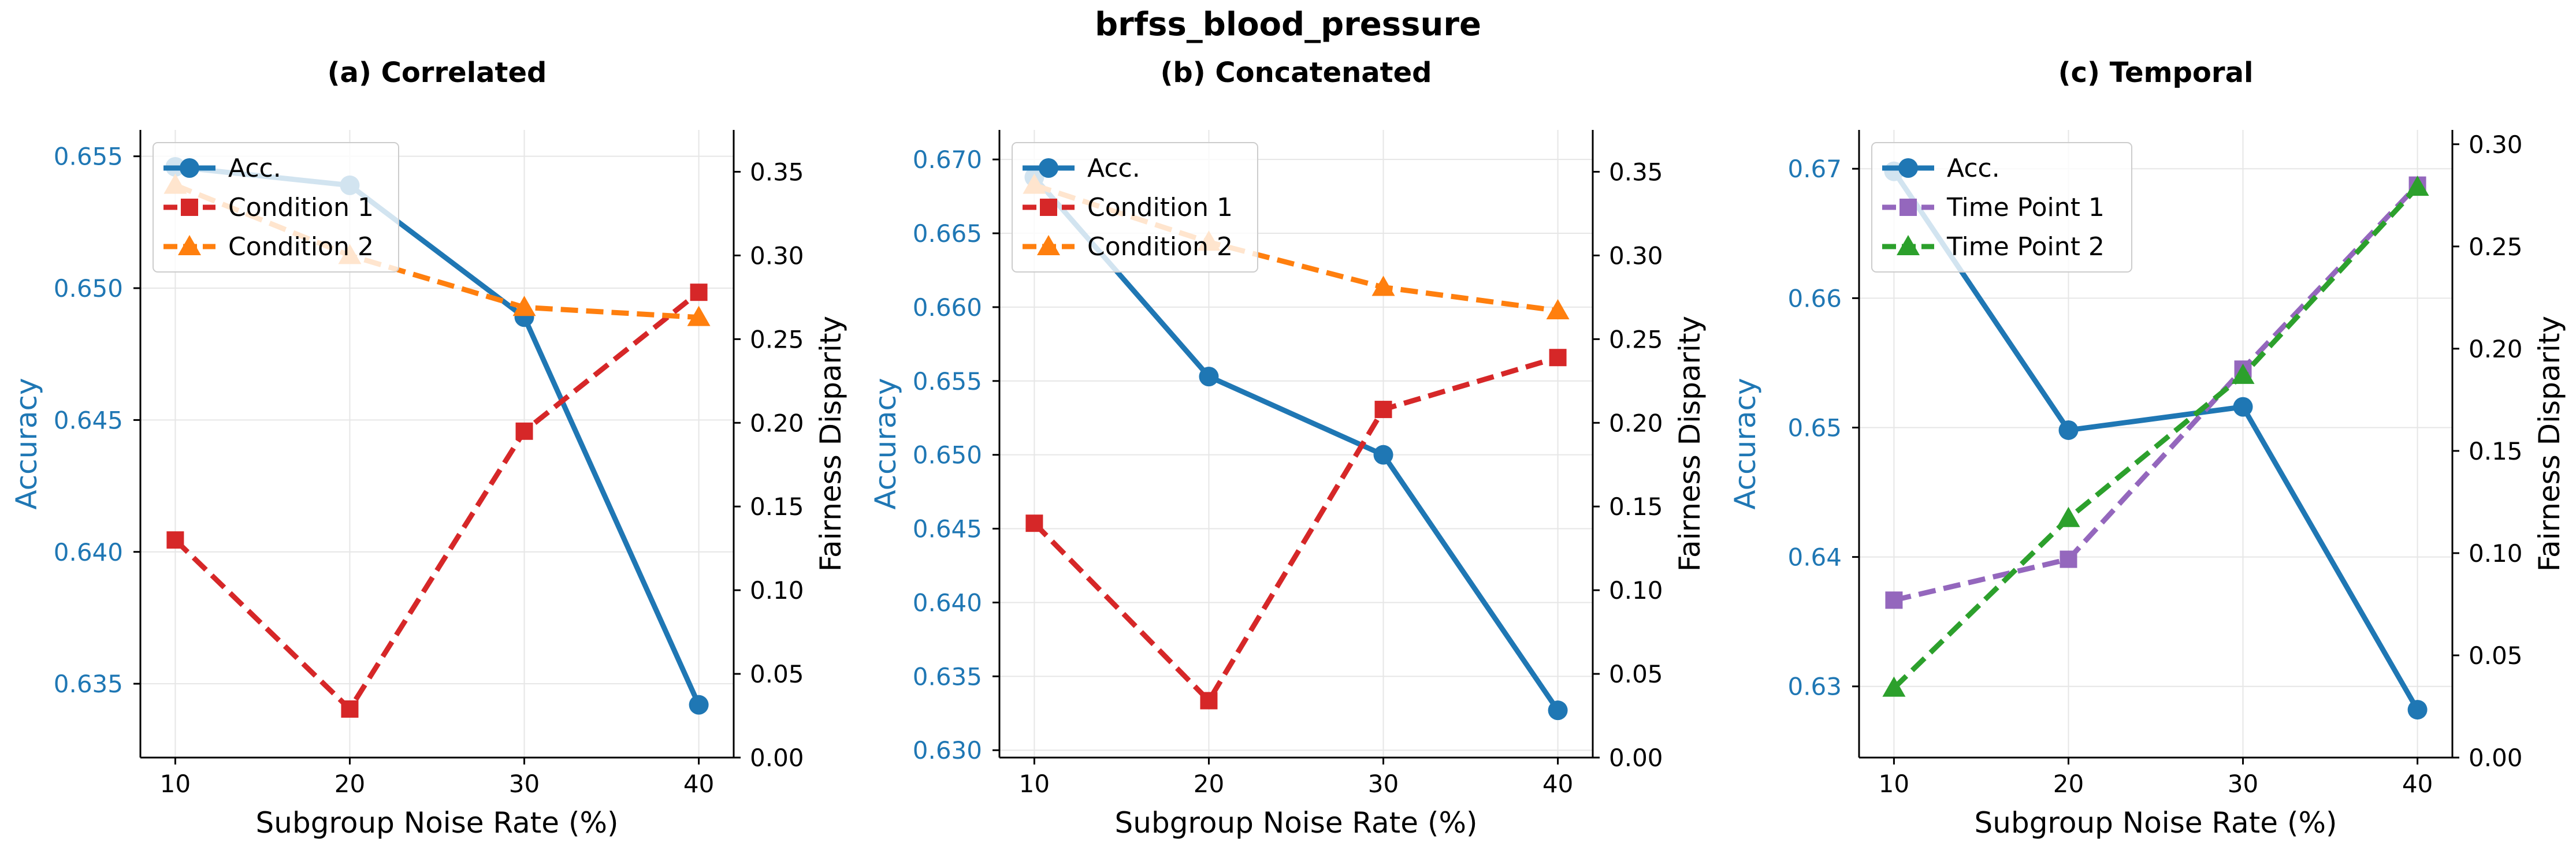 This screenshot has height=854, width=2576. What do you see at coordinates (437, 73) in the screenshot?
I see `panel-title: (a) Correlated` at bounding box center [437, 73].